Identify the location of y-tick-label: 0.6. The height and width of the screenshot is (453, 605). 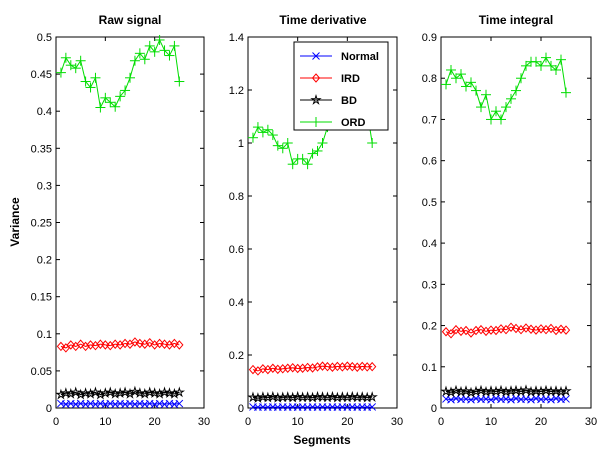
(429, 162).